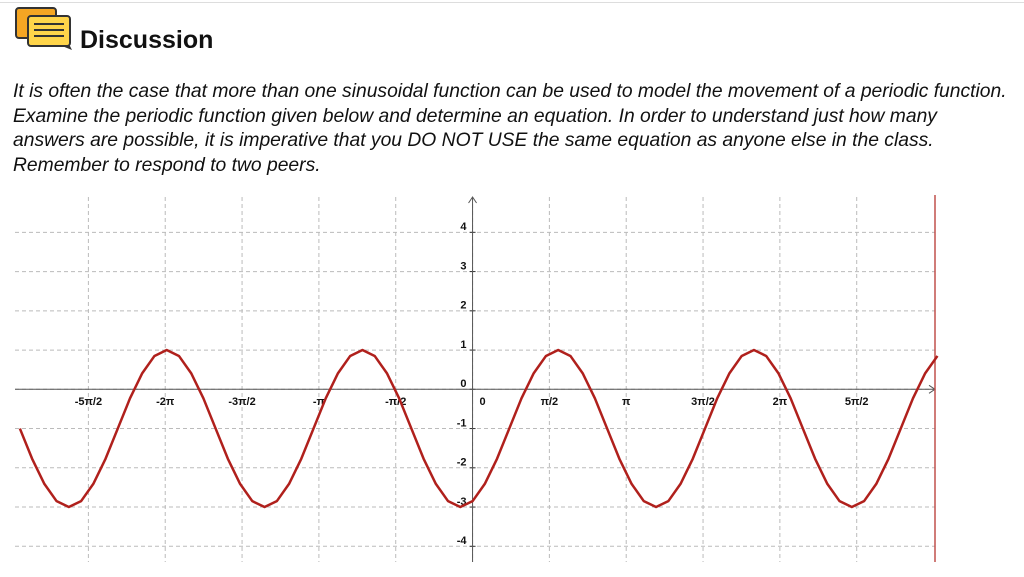 The height and width of the screenshot is (577, 1024). What do you see at coordinates (43, 28) in the screenshot?
I see `discussion-icon` at bounding box center [43, 28].